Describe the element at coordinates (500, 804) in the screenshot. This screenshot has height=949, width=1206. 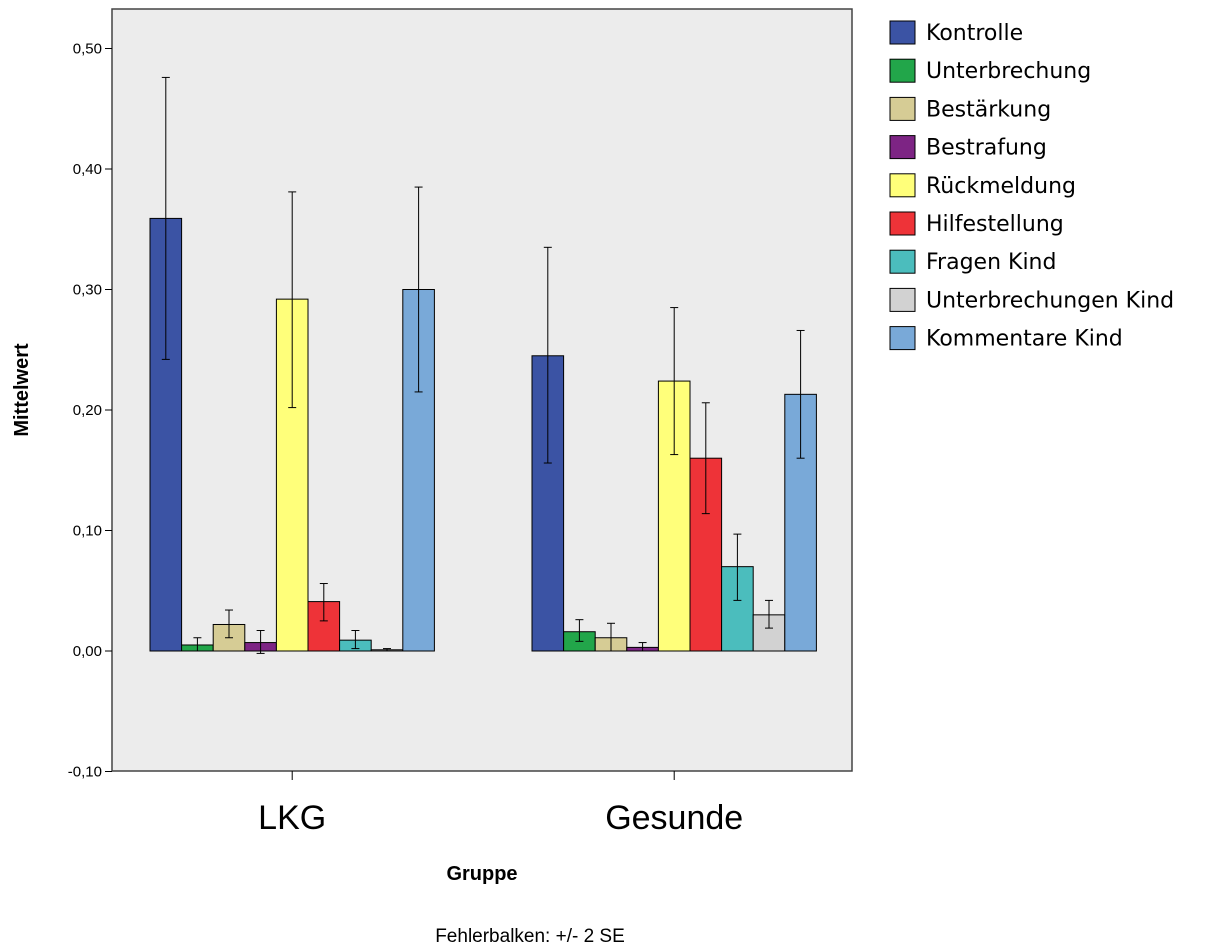
I see `x-axis: LKG Gesunde` at that location.